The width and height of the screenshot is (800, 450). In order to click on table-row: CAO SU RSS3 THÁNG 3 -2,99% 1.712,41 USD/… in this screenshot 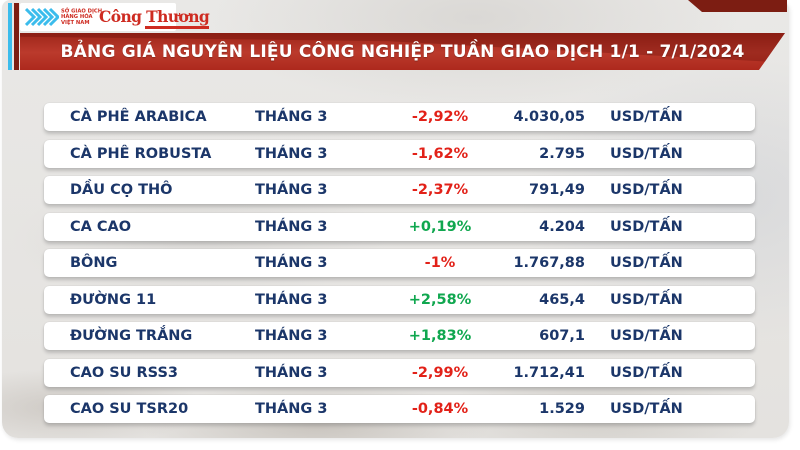, I will do `click(399, 372)`.